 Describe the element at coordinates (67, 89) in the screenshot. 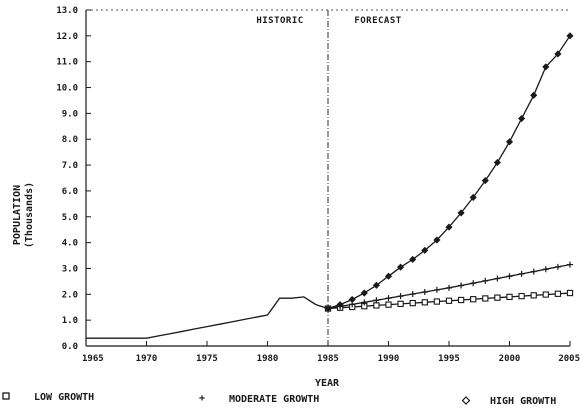

I see `y-tick-label: 10.0` at that location.